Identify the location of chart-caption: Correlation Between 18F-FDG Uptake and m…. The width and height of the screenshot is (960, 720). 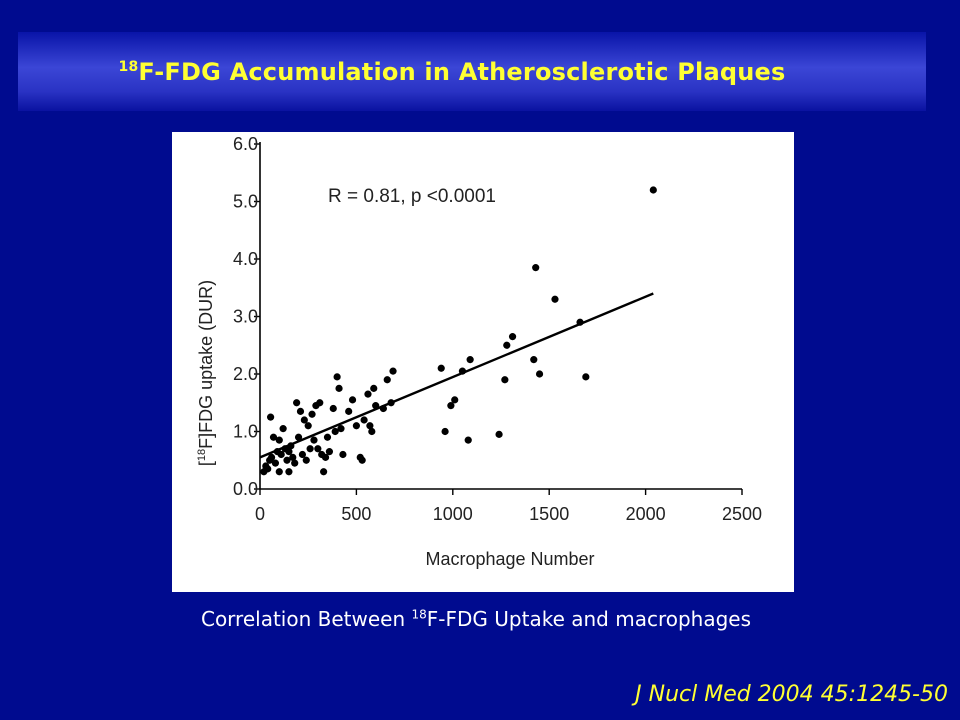
(476, 619).